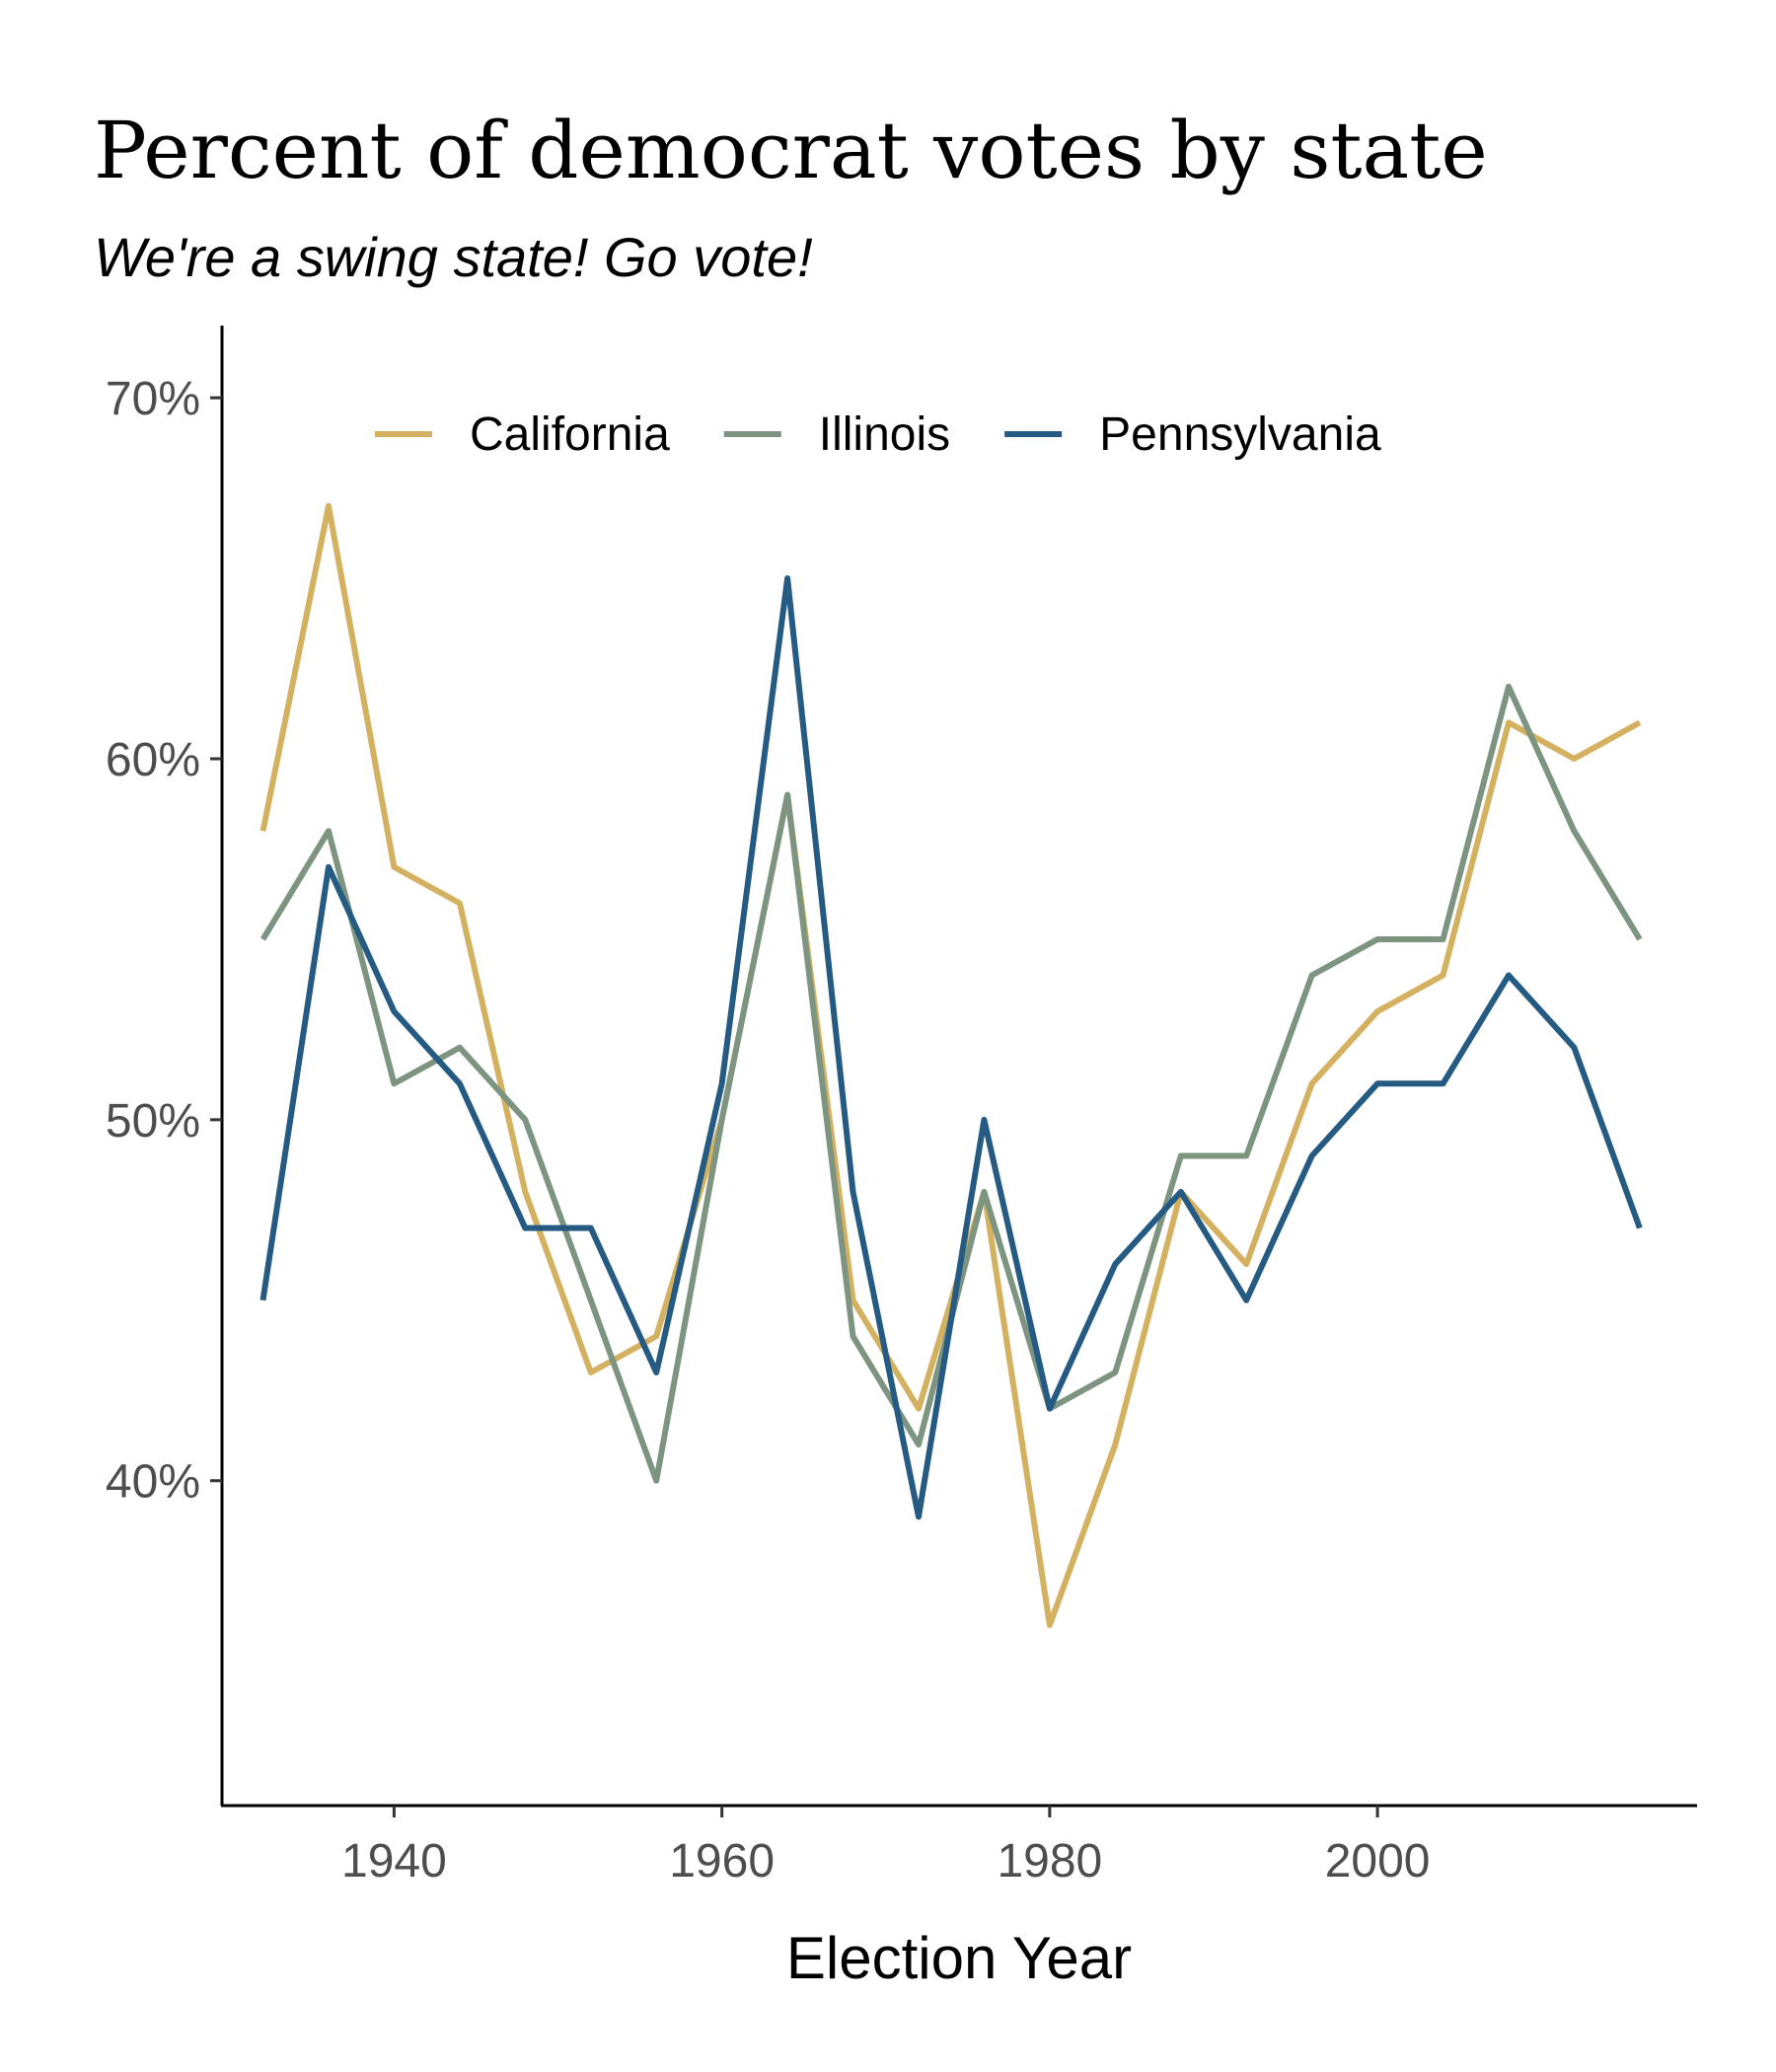 Image resolution: width=1776 pixels, height=2072 pixels. I want to click on y-axis-ticks: 40% 50% 60% 70%, so click(164, 941).